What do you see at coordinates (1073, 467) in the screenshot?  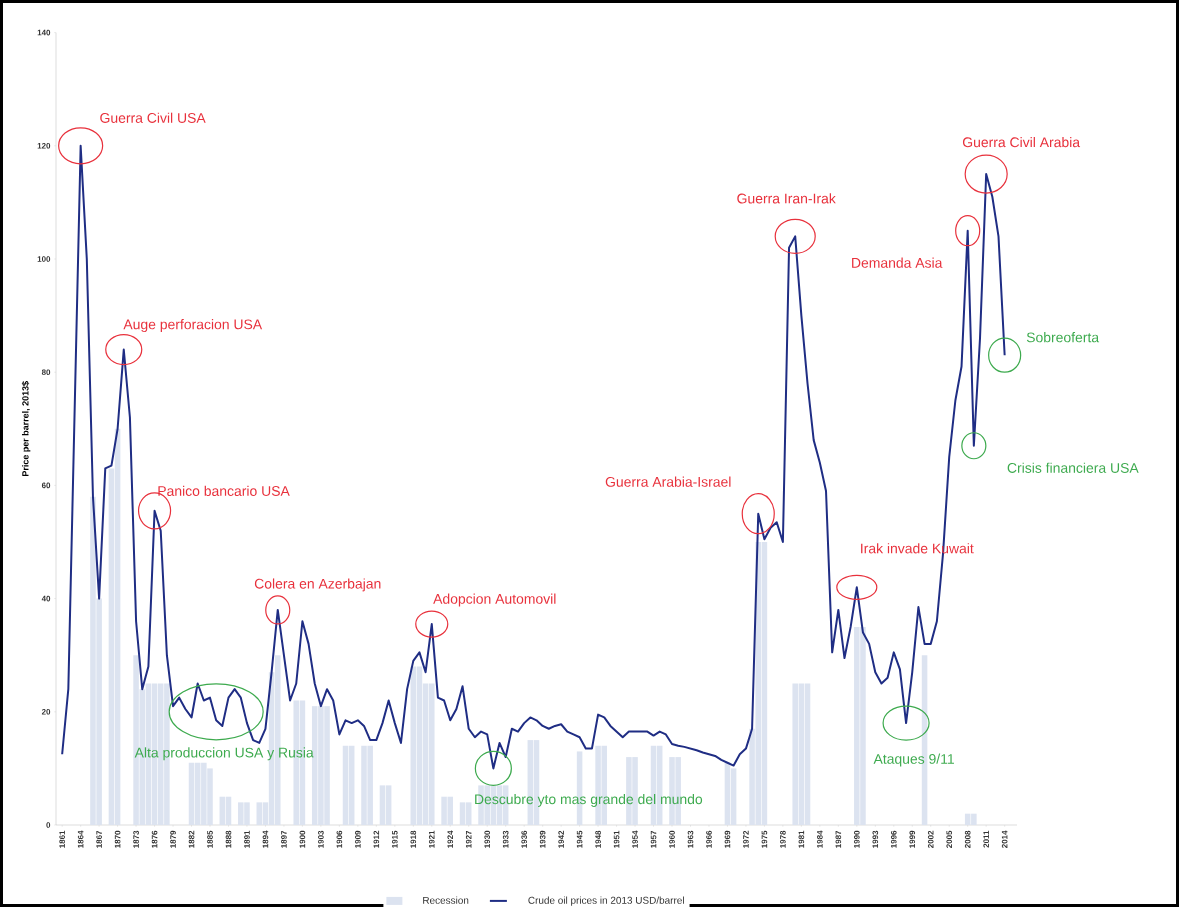 I see `annotation: Crisis financiera USA` at bounding box center [1073, 467].